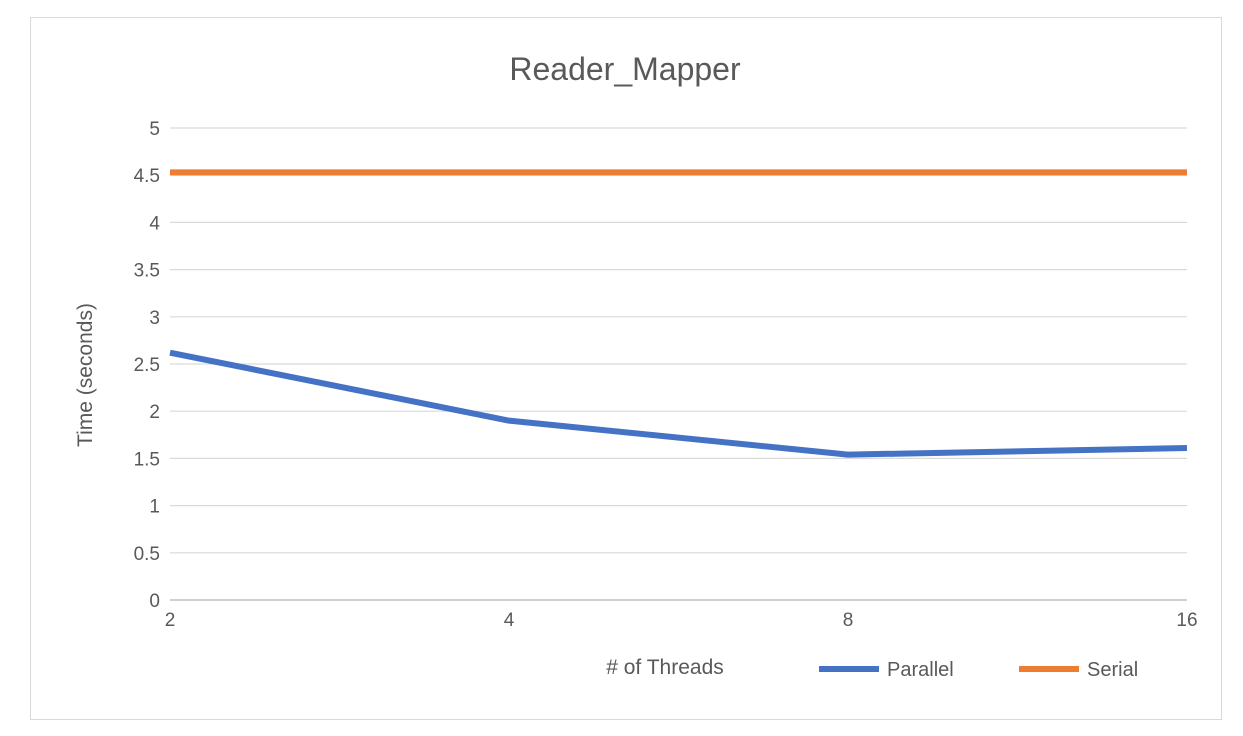 Image resolution: width=1243 pixels, height=736 pixels. I want to click on legend-label-serial: Serial, so click(1112, 670).